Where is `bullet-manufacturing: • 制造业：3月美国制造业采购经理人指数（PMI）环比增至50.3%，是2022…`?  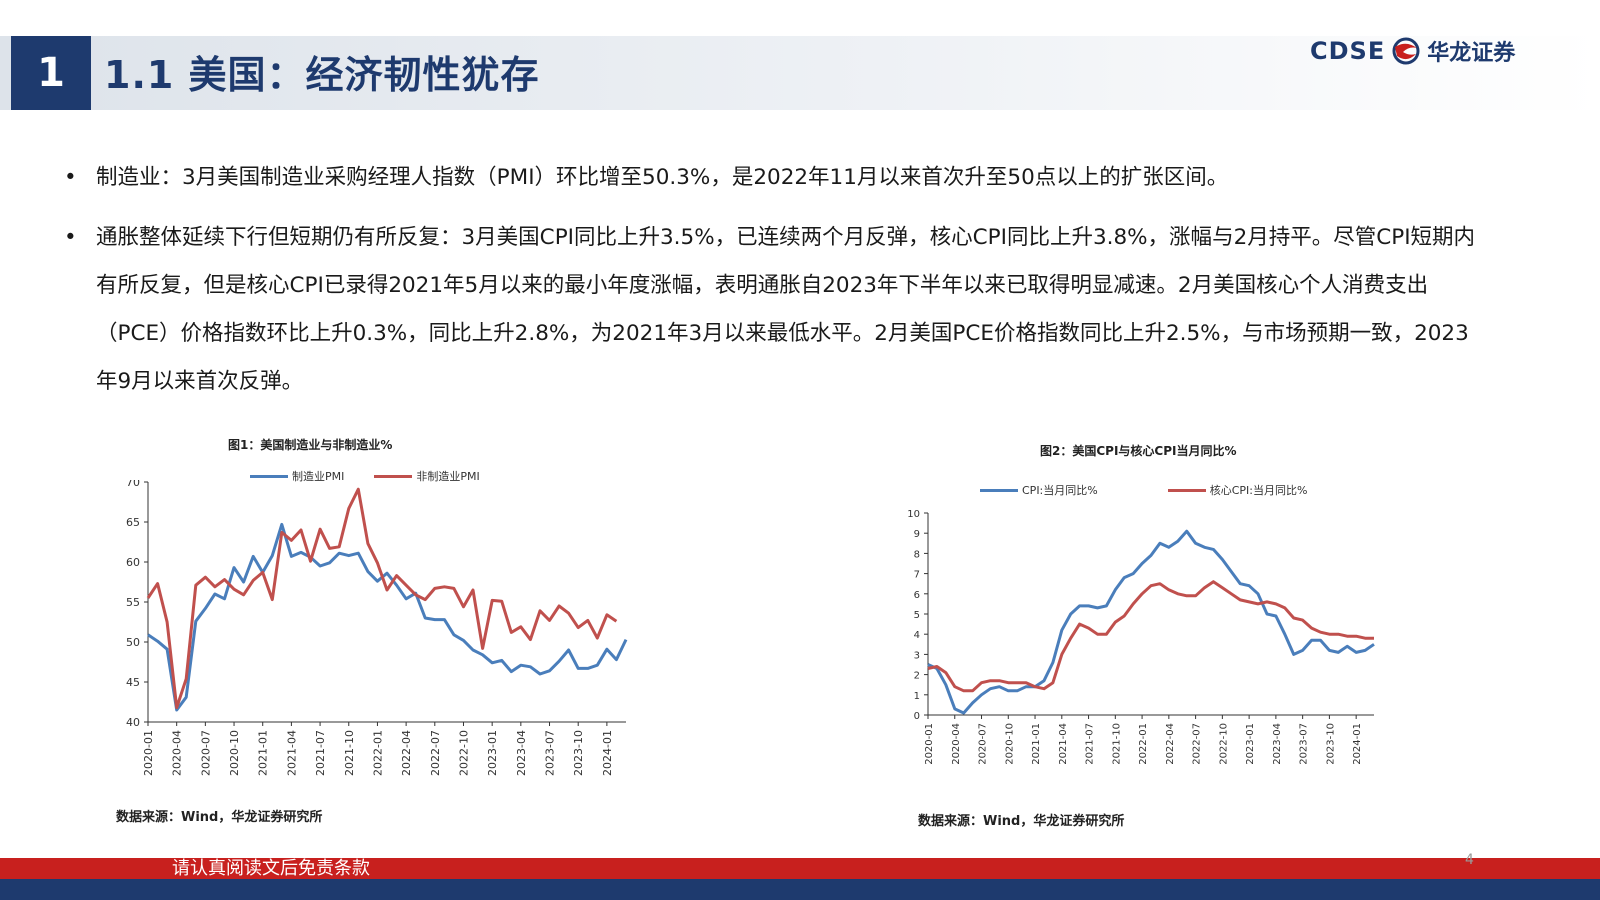
bullet-manufacturing: • 制造业：3月美国制造业采购经理人指数（PMI）环比增至50.3%，是2022… is located at coordinates (770, 178).